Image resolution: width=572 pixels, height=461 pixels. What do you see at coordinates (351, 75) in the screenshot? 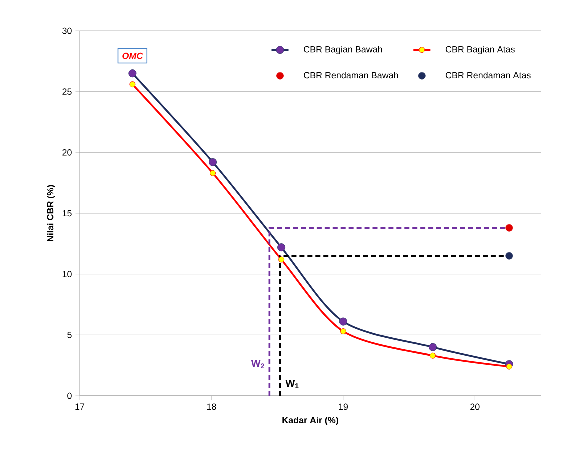
I see `legend-label: CBR Rendaman Bawah` at bounding box center [351, 75].